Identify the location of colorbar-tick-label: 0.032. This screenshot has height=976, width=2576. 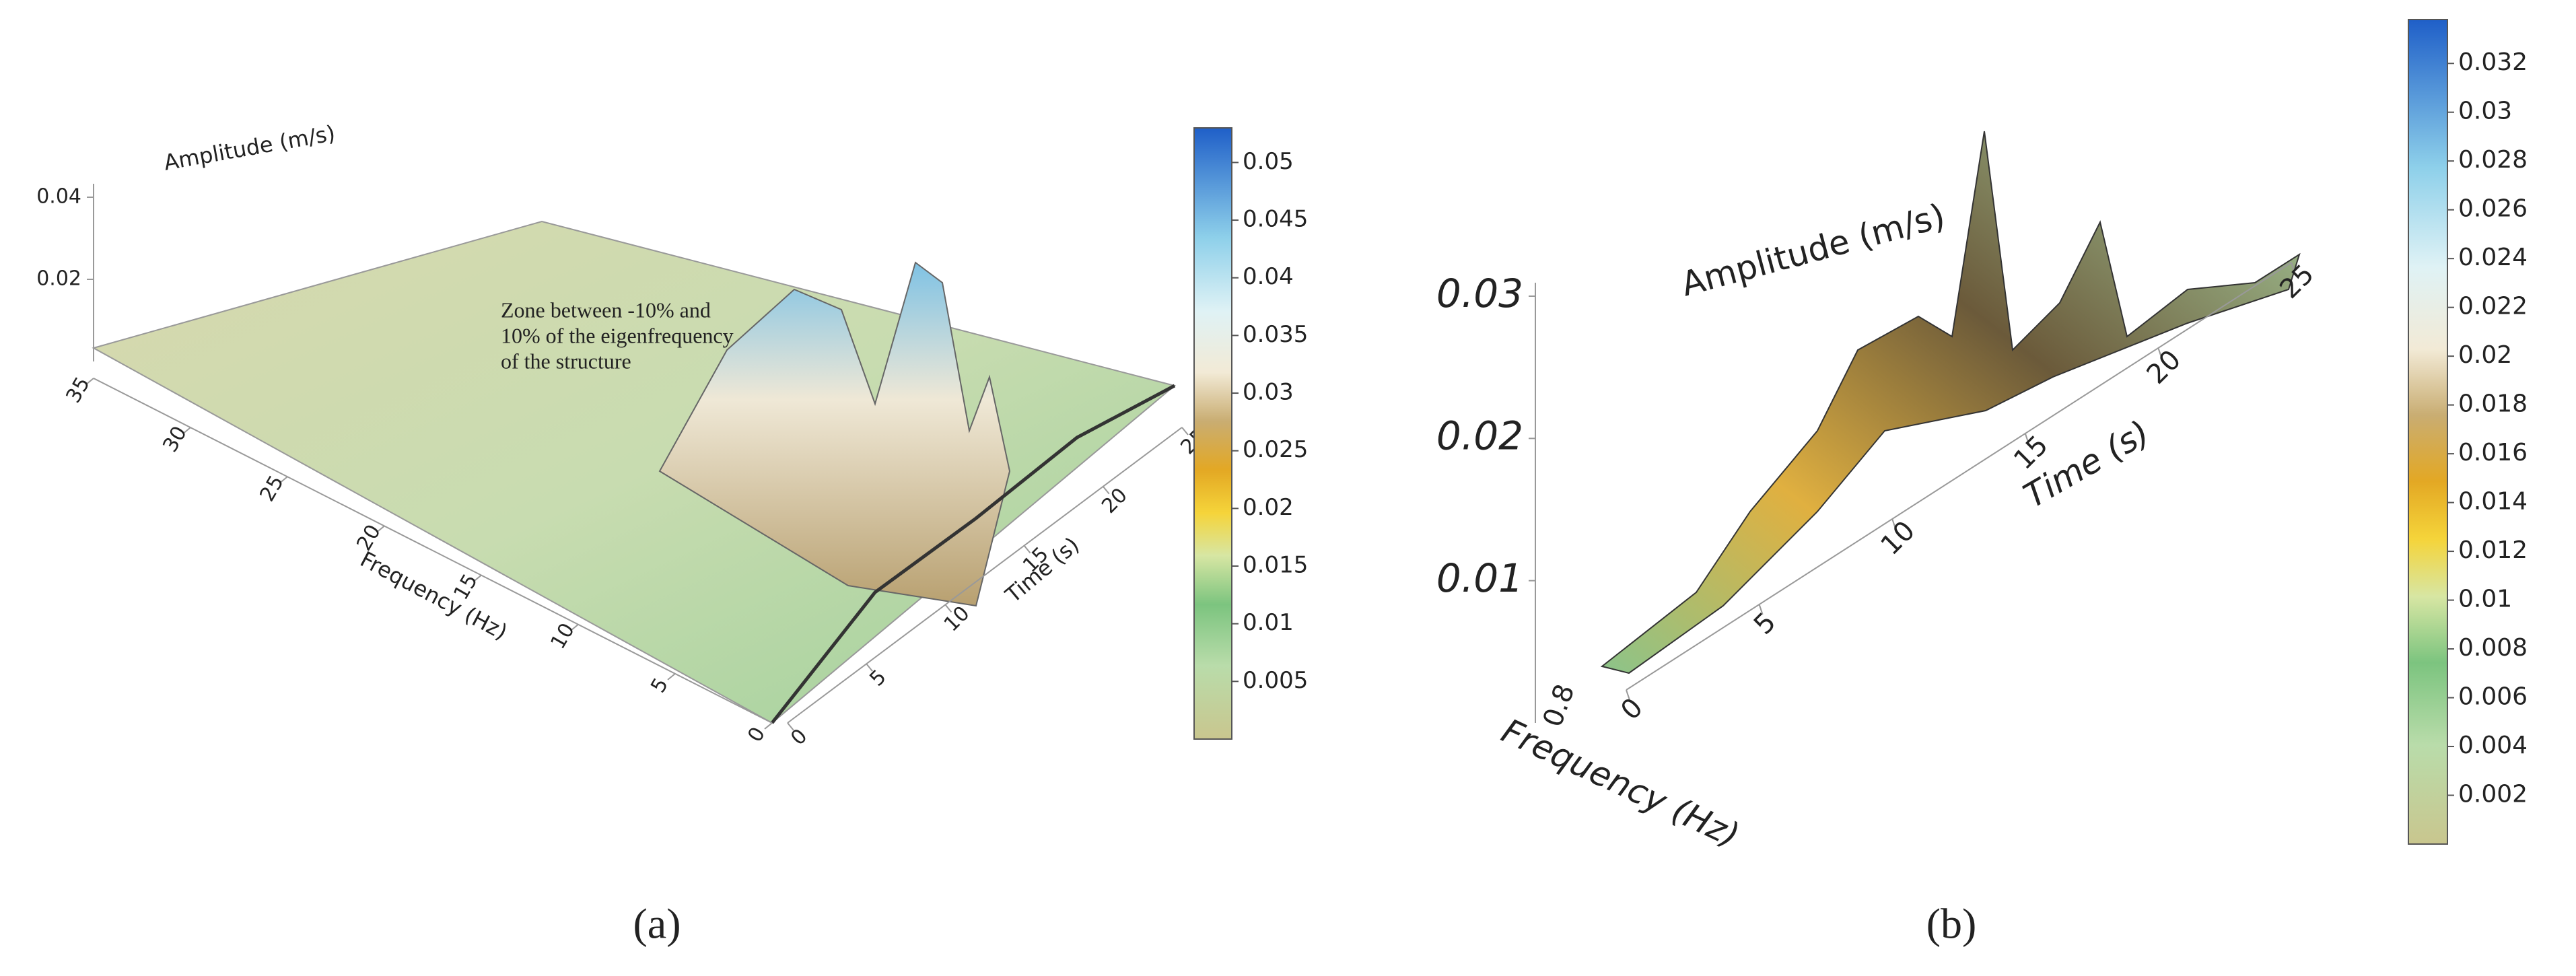
(2493, 62).